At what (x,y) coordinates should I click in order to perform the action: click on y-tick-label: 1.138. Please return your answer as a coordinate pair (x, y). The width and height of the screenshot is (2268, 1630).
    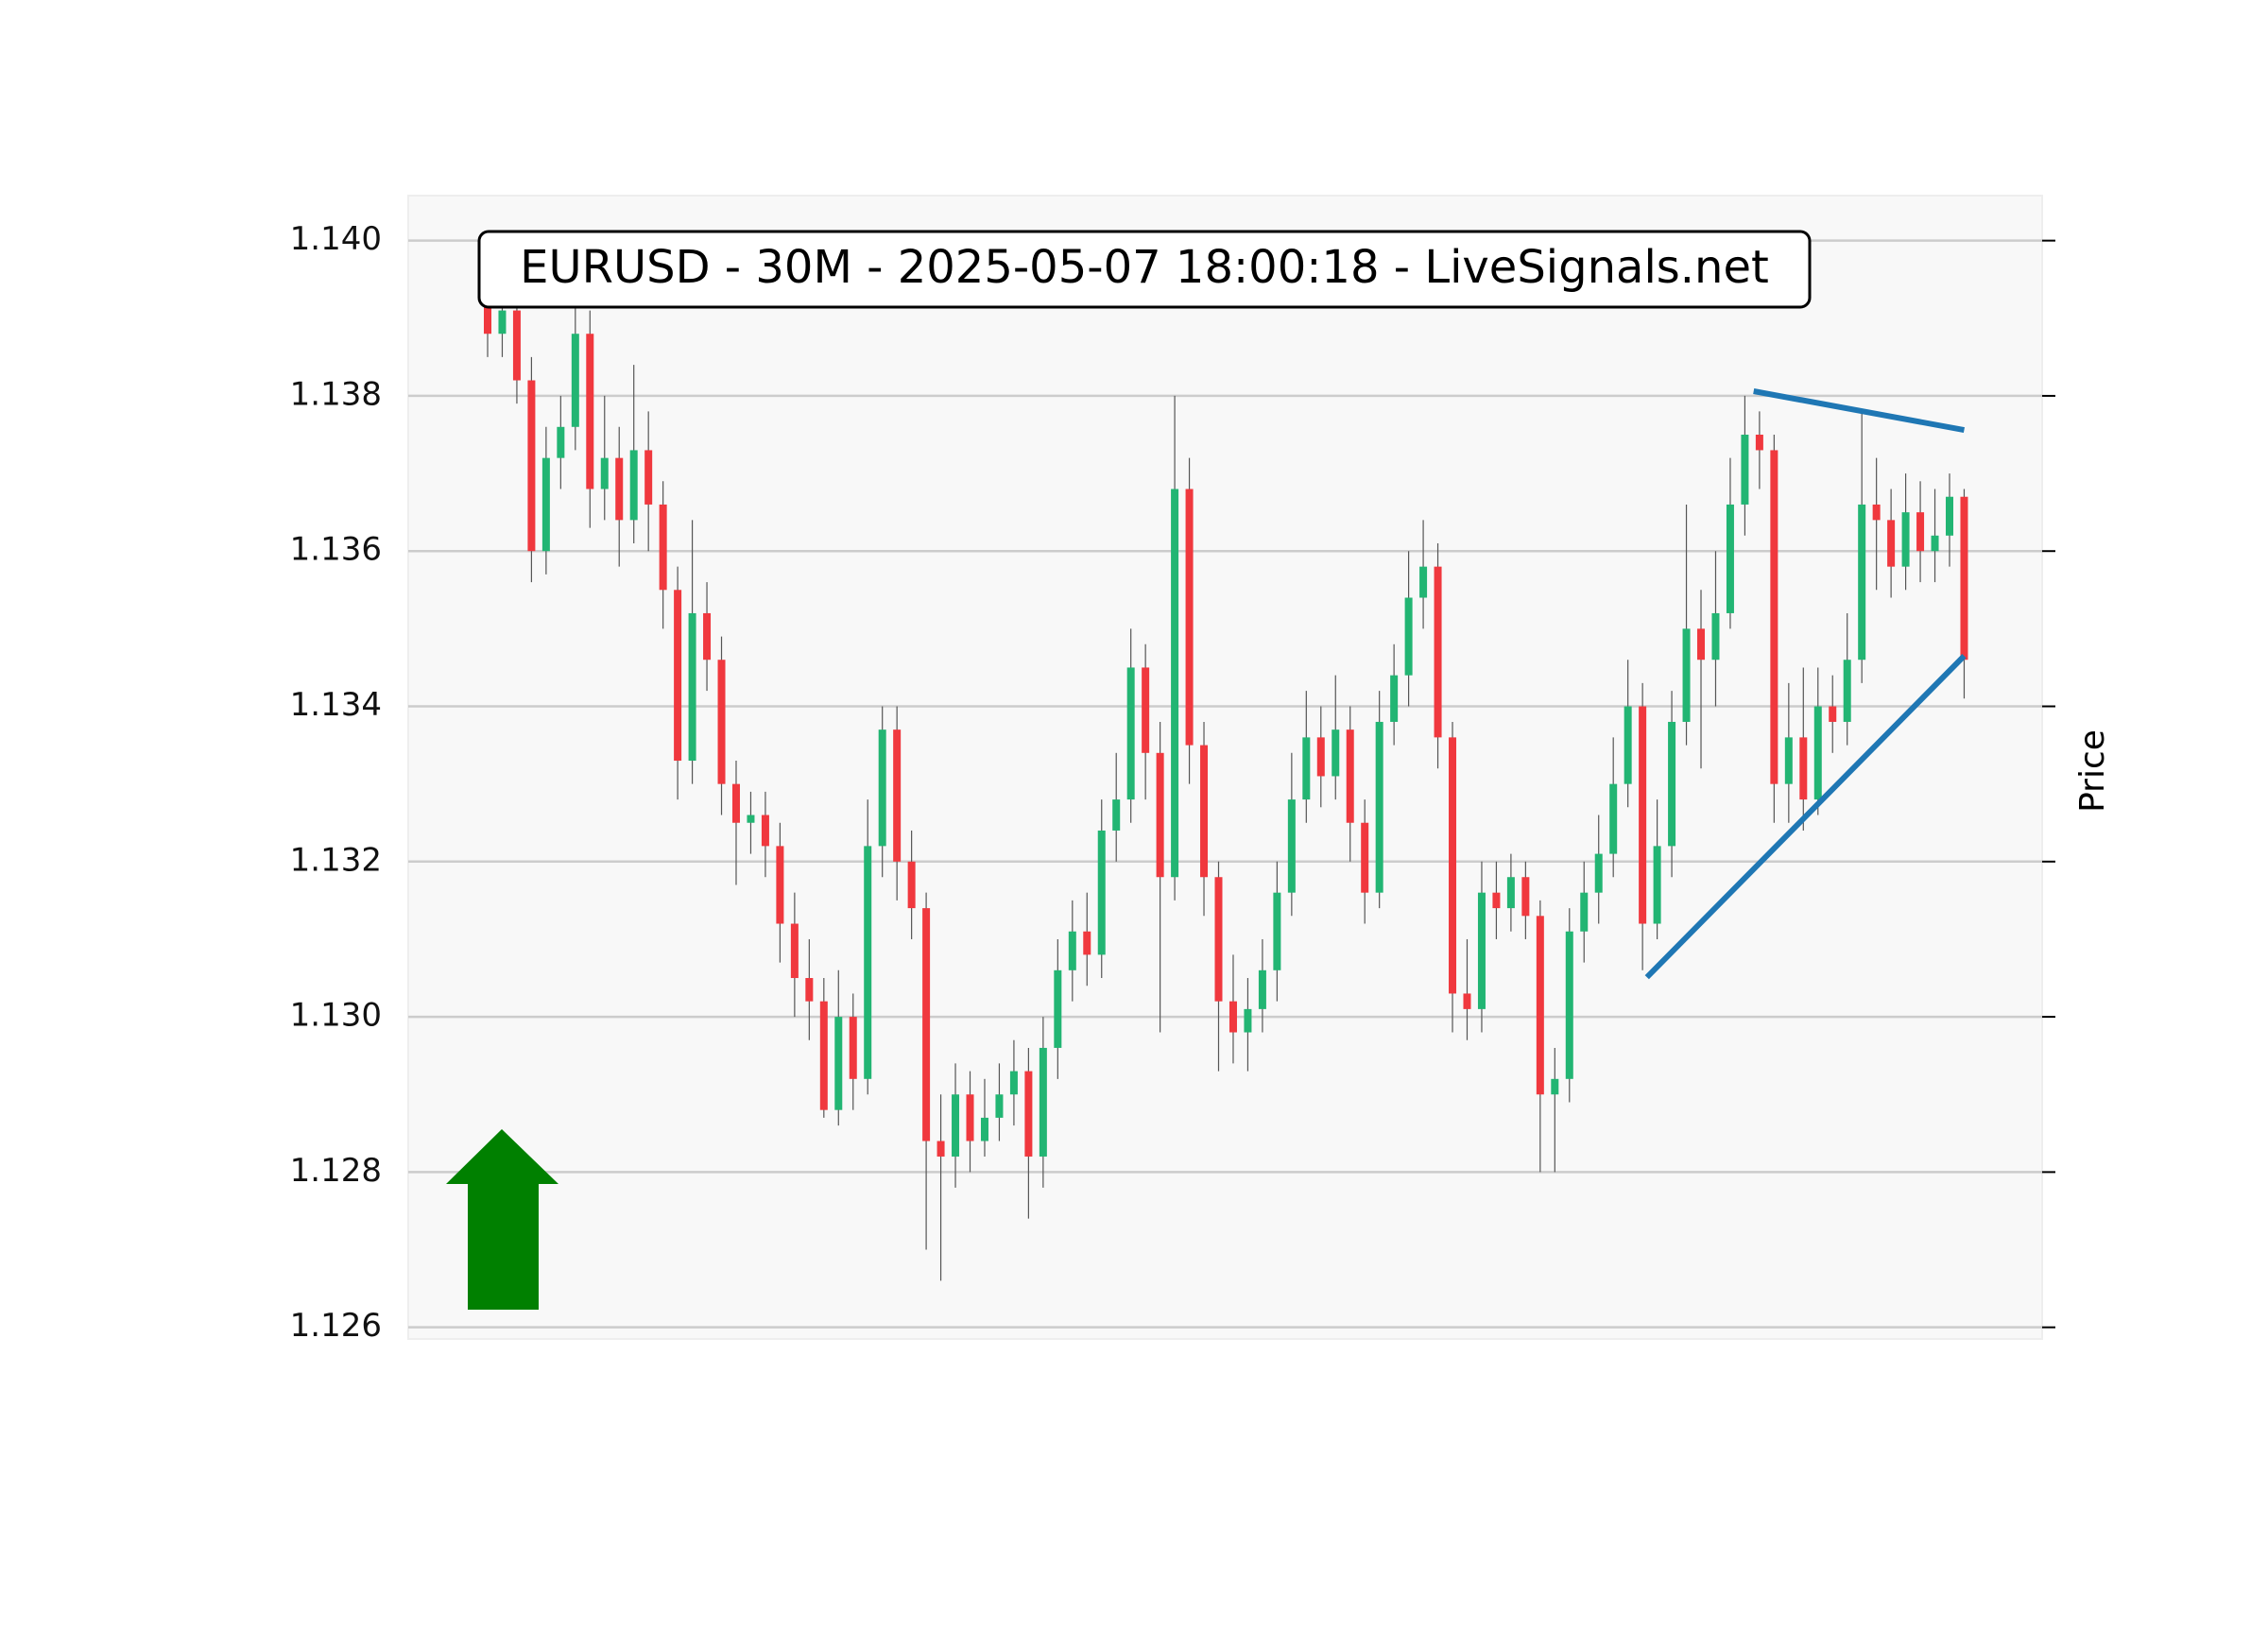
    Looking at the image, I should click on (336, 394).